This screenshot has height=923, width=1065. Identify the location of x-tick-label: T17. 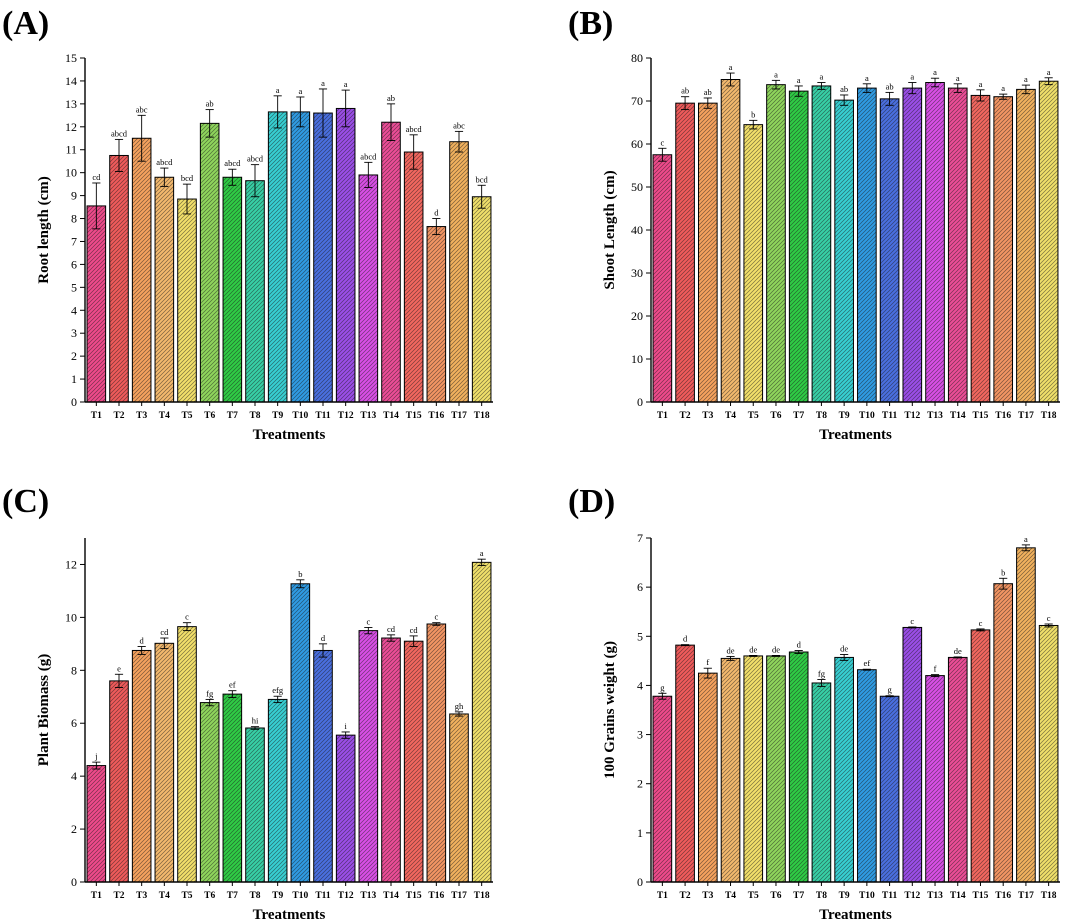
(1026, 896).